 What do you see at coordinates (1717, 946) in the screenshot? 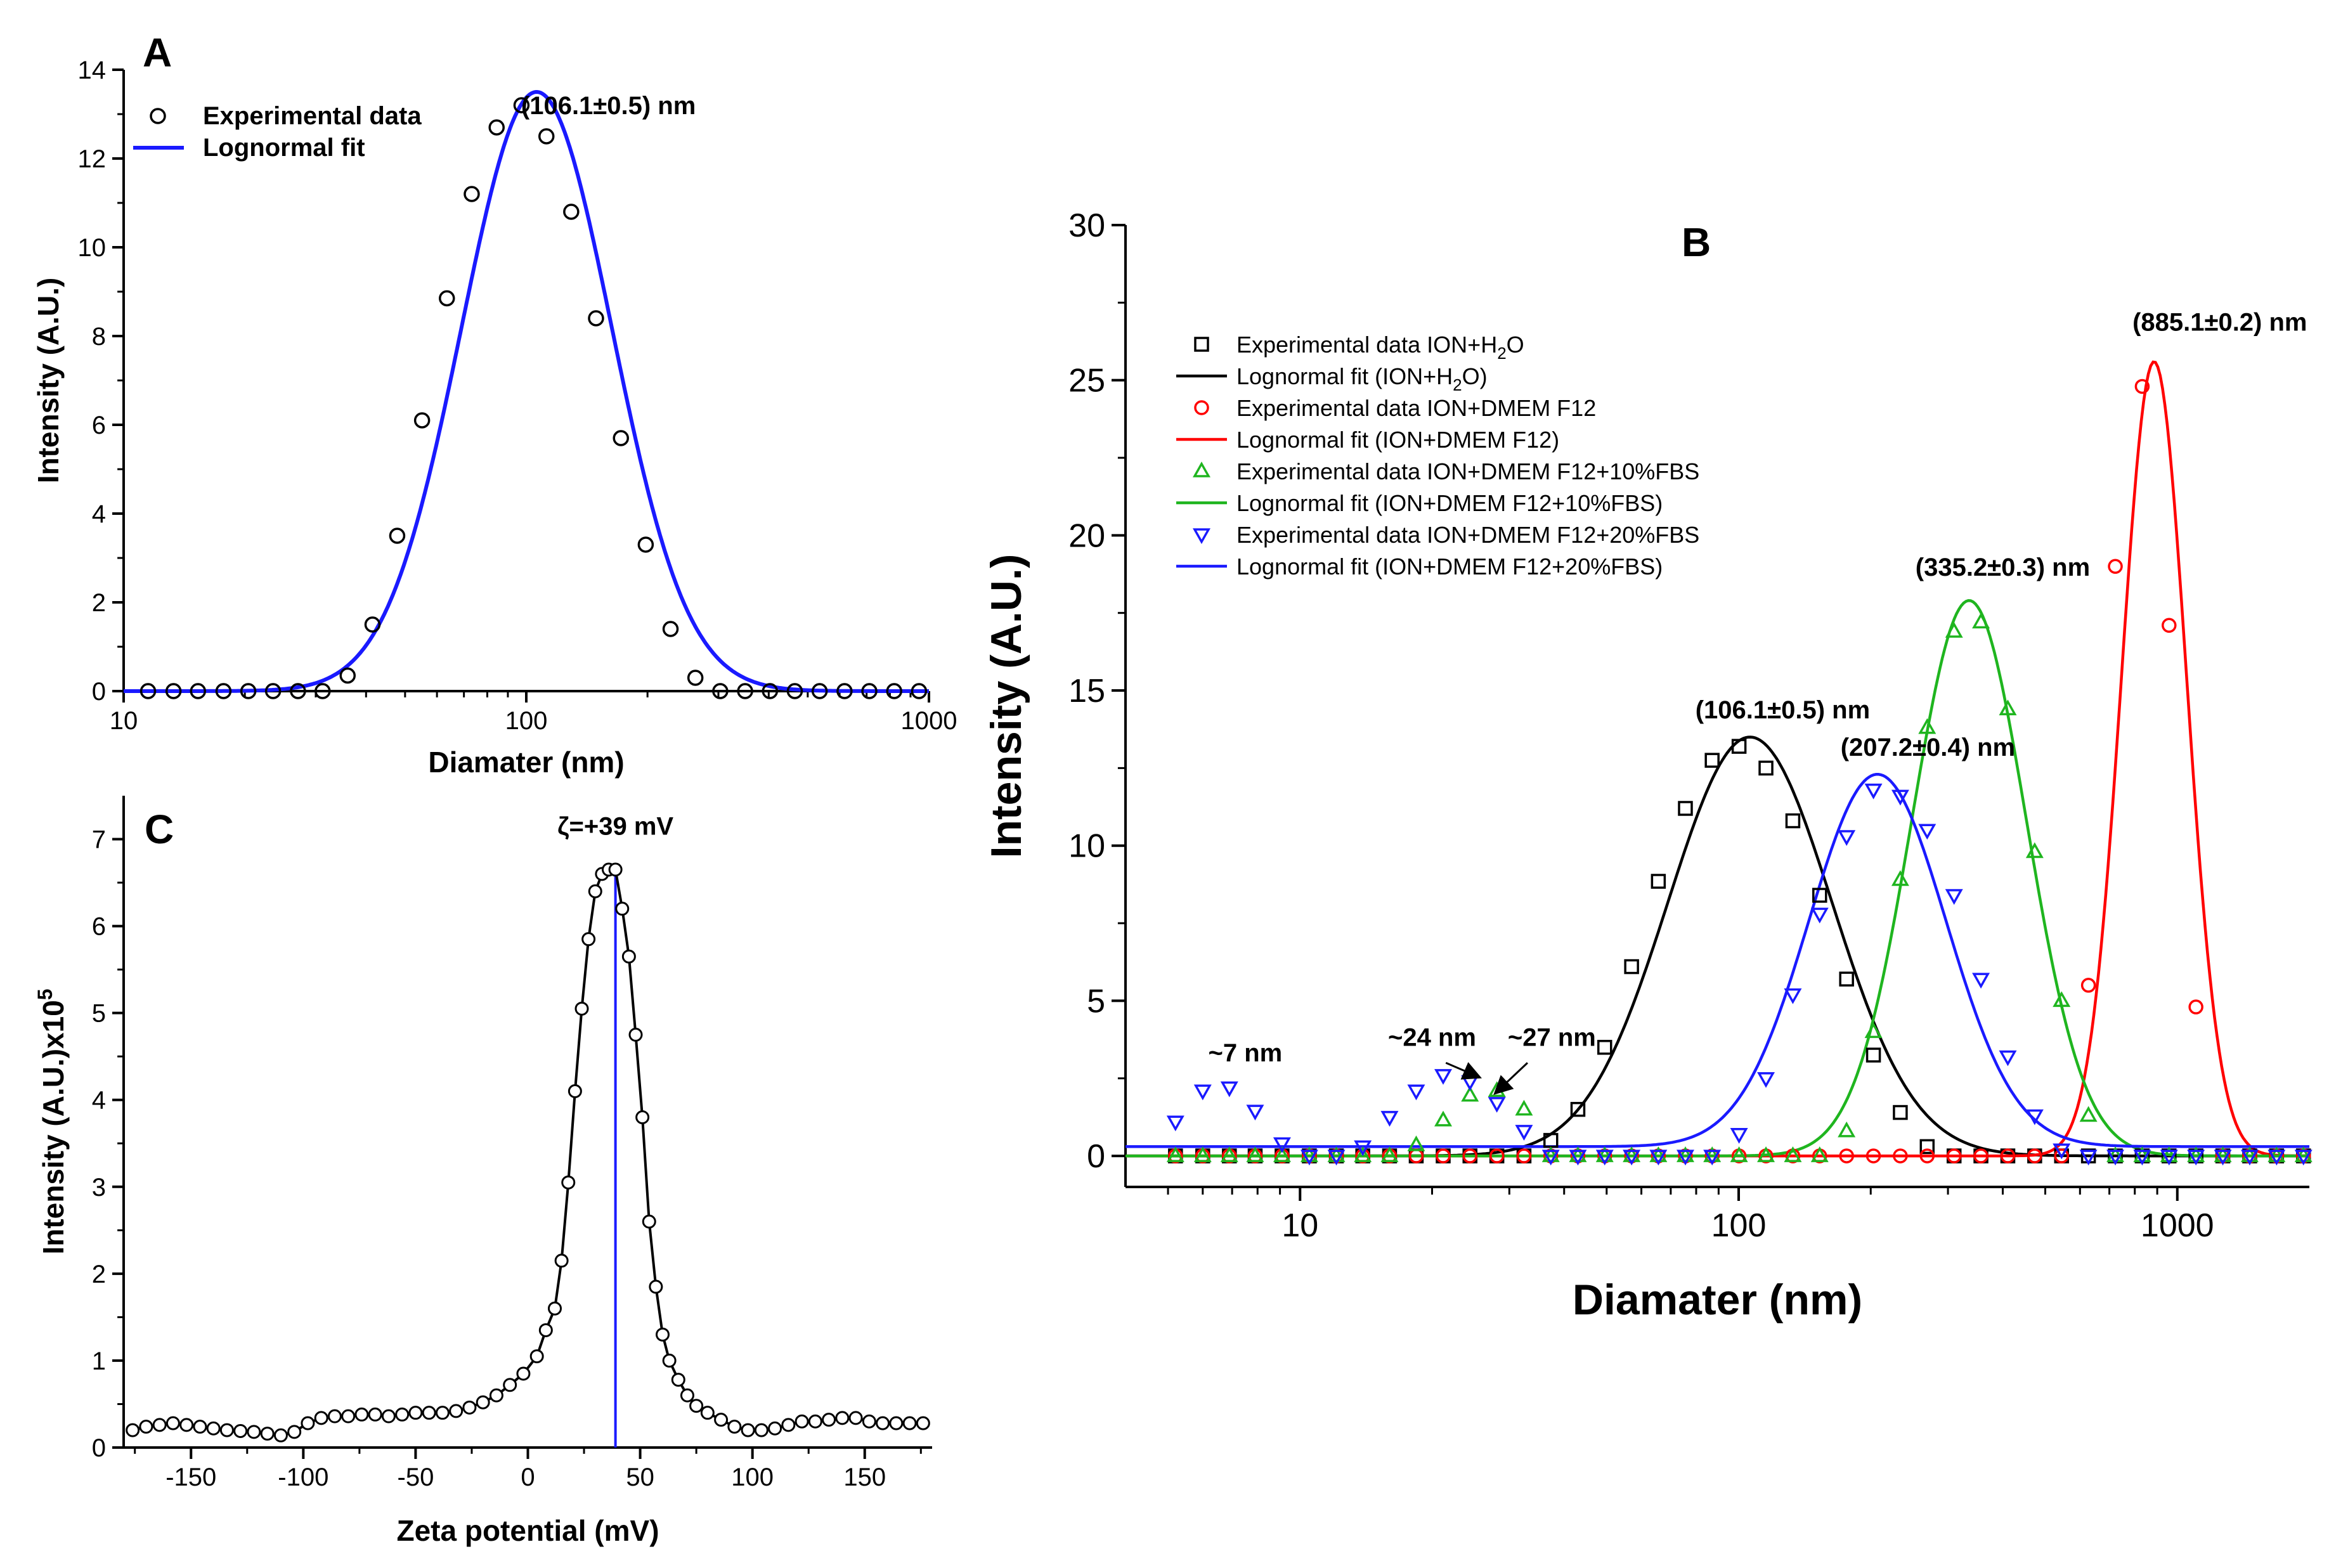
I see `lognormal-fit-line` at bounding box center [1717, 946].